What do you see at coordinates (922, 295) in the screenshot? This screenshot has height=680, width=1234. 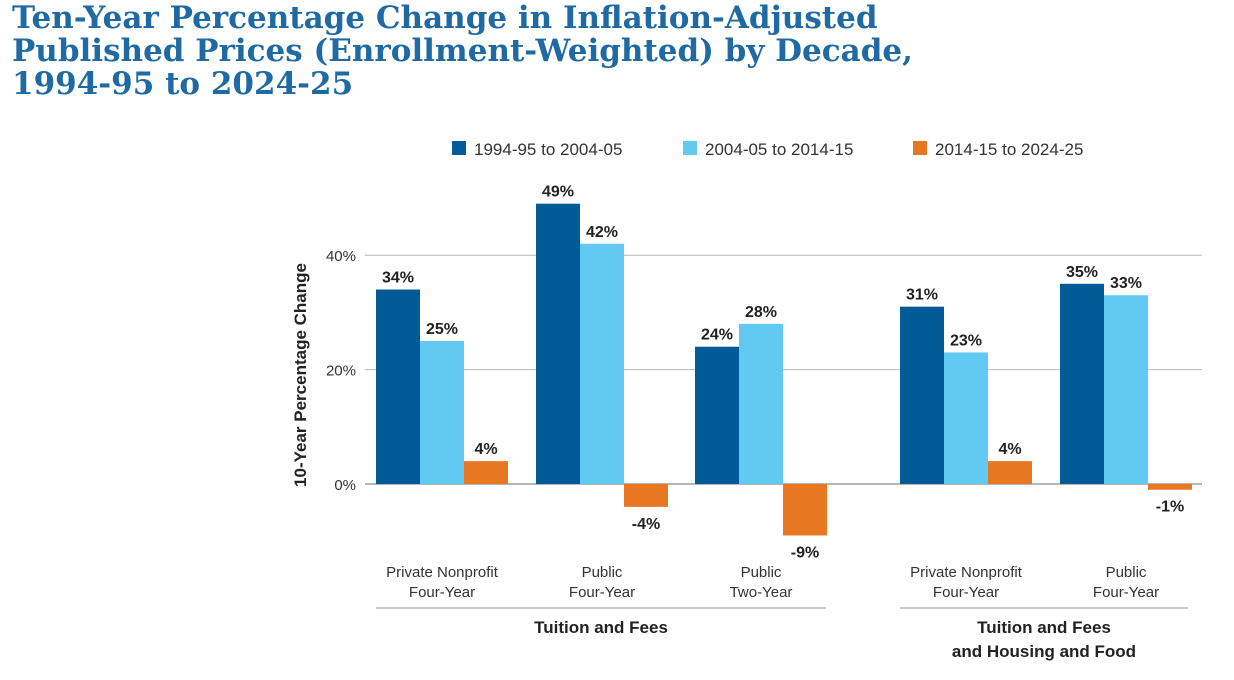 I see `data-label: 31%` at bounding box center [922, 295].